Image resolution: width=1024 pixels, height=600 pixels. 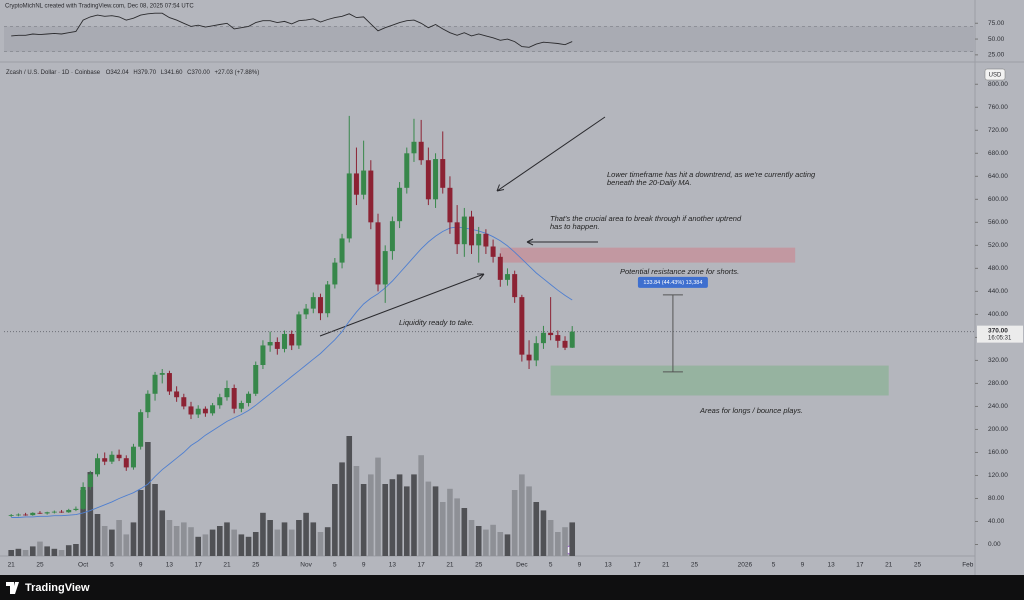 What do you see at coordinates (998, 107) in the screenshot?
I see `y-tick-label: 760.00` at bounding box center [998, 107].